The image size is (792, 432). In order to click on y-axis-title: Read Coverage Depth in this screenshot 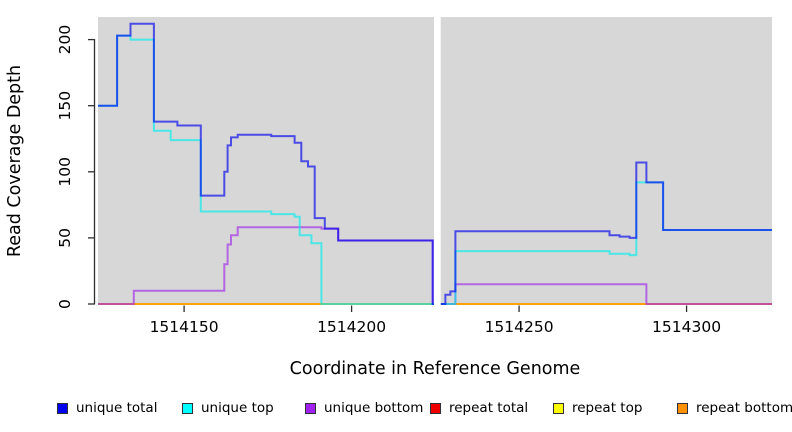, I will do `click(15, 161)`.